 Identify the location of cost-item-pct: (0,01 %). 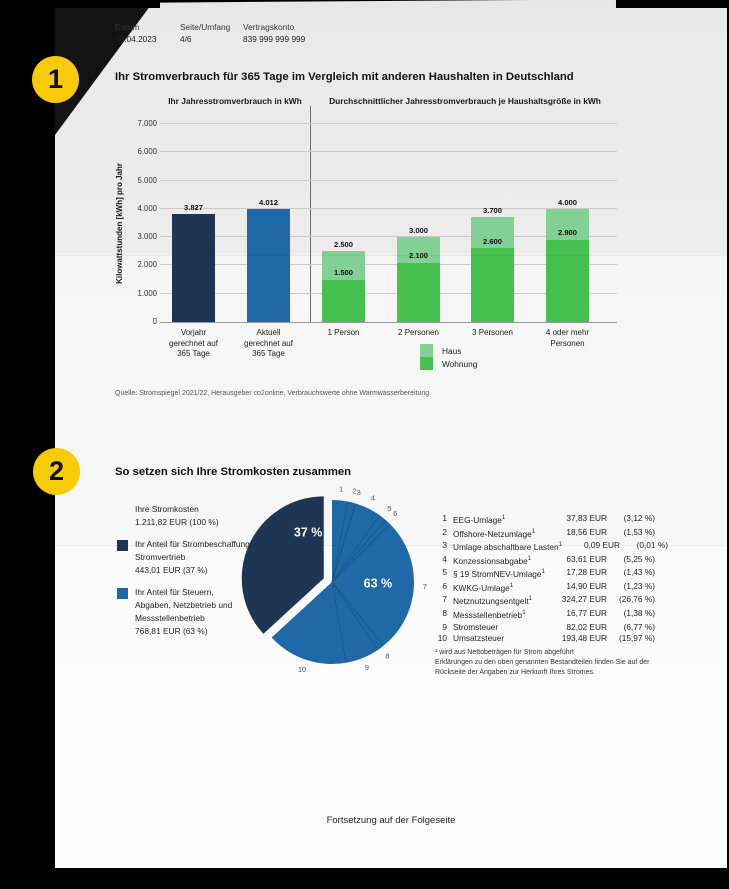
(652, 545).